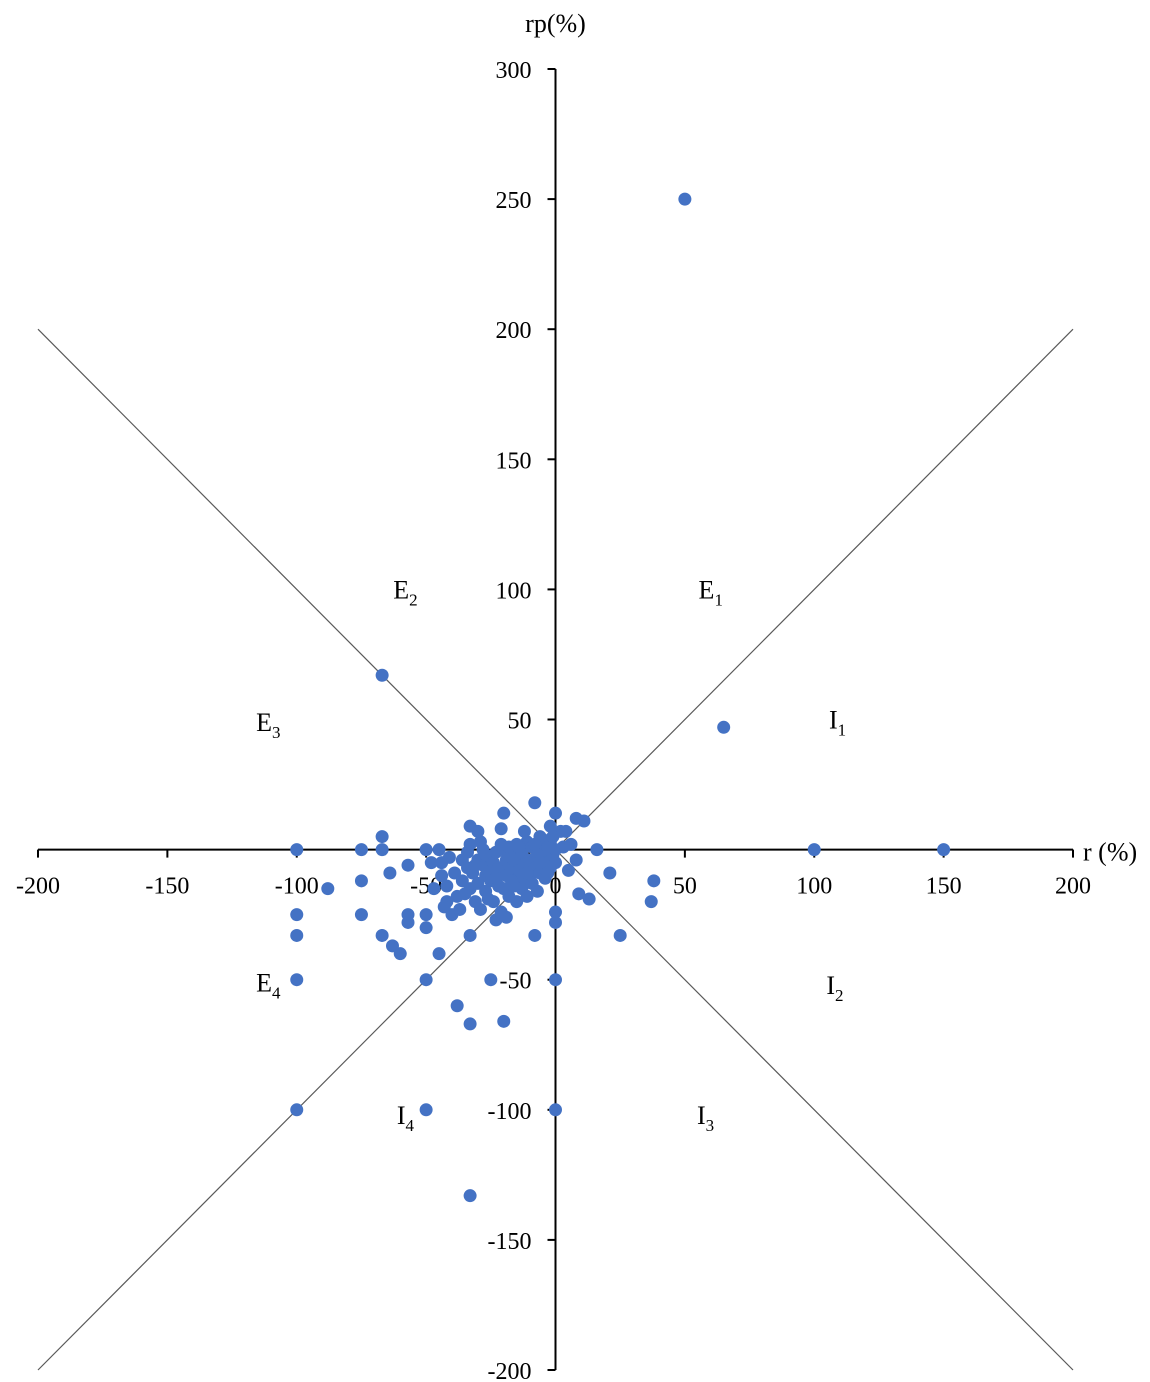 The image size is (1150, 1382). I want to click on x-tick-label: 0, so click(556, 887).